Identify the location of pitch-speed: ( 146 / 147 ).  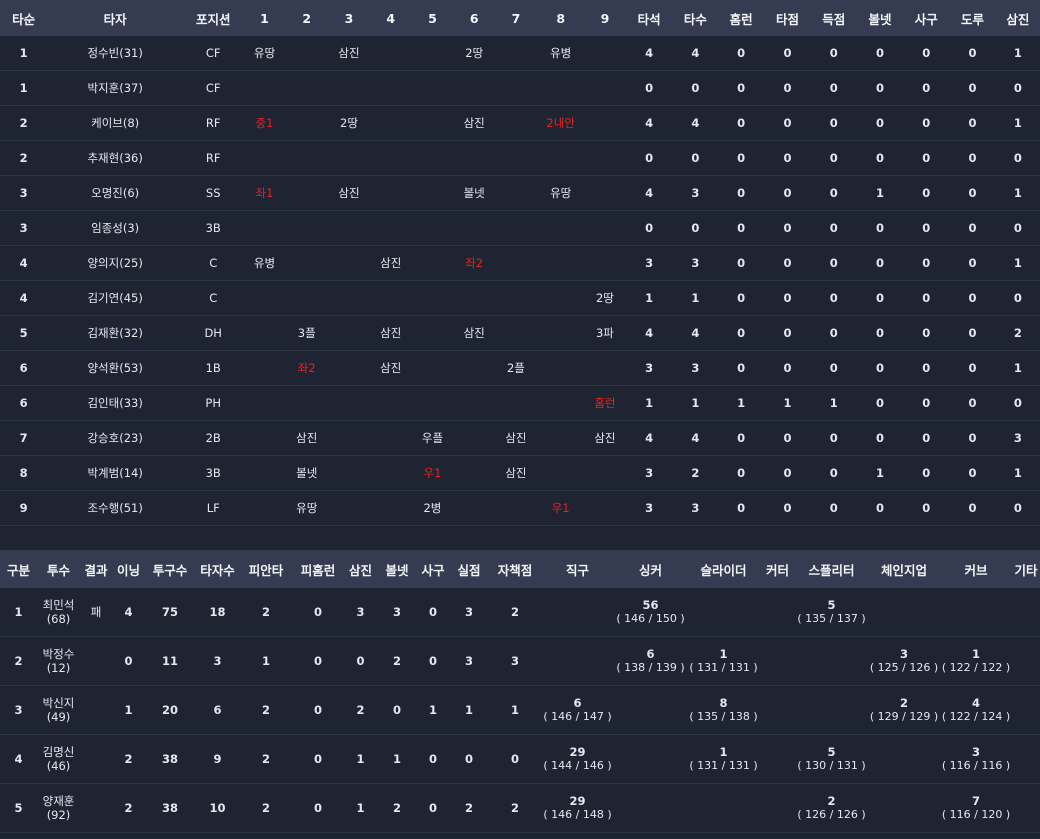
(577, 716).